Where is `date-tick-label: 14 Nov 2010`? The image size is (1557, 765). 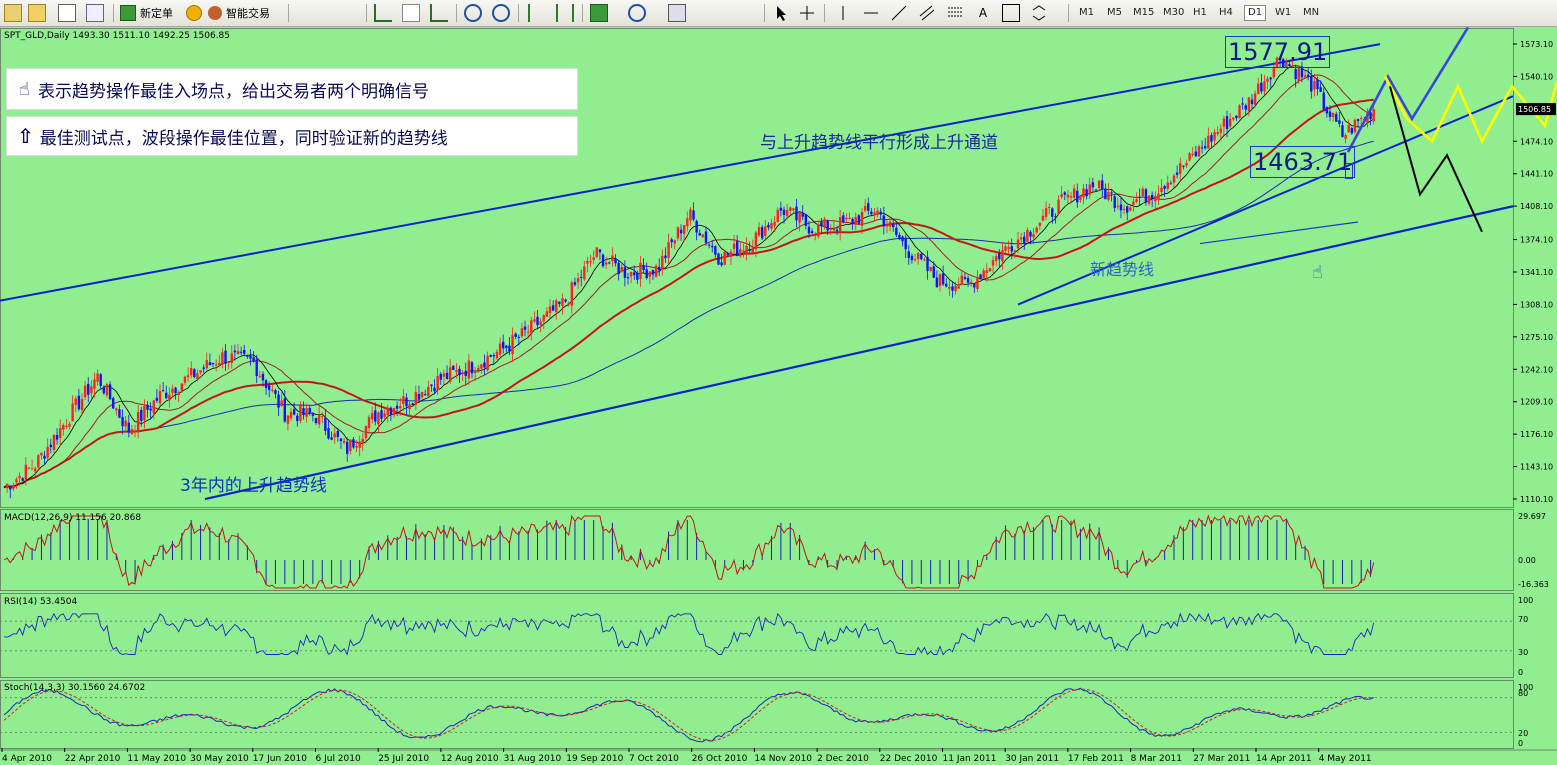
date-tick-label: 14 Nov 2010 is located at coordinates (783, 759).